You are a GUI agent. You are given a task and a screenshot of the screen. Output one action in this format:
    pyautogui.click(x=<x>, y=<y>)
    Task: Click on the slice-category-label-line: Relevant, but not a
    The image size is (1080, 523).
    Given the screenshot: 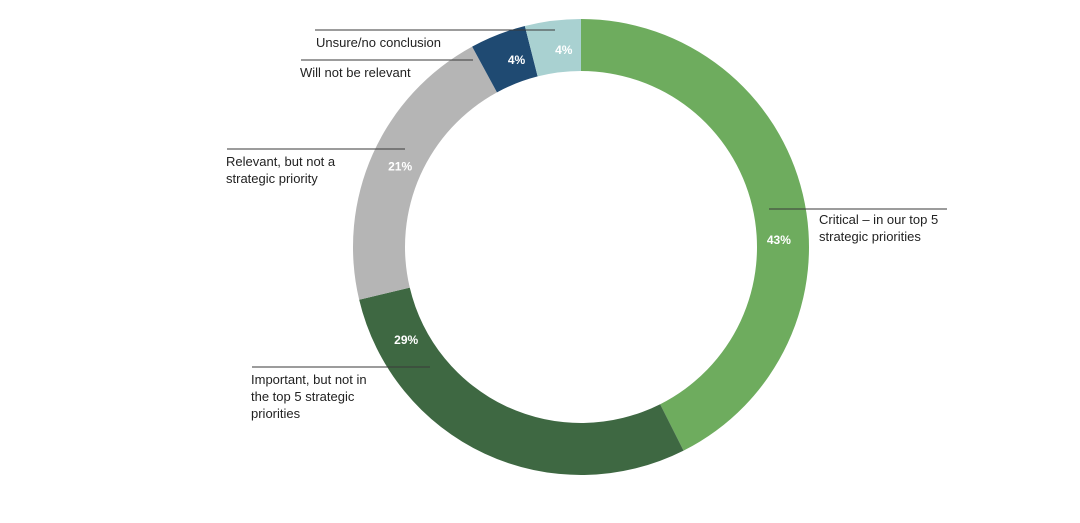 What is the action you would take?
    pyautogui.click(x=281, y=161)
    